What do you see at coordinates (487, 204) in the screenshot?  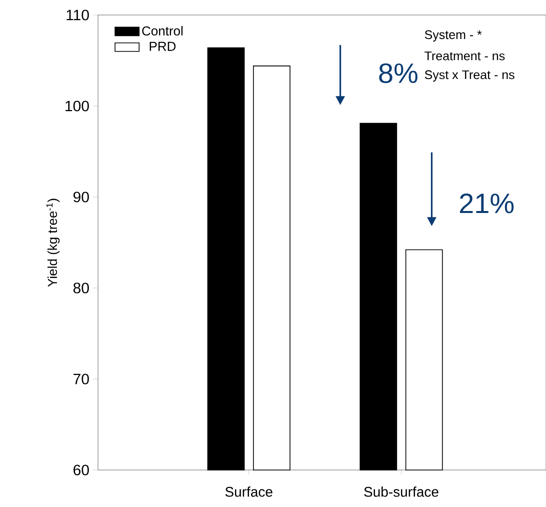 I see `annotation: 21%` at bounding box center [487, 204].